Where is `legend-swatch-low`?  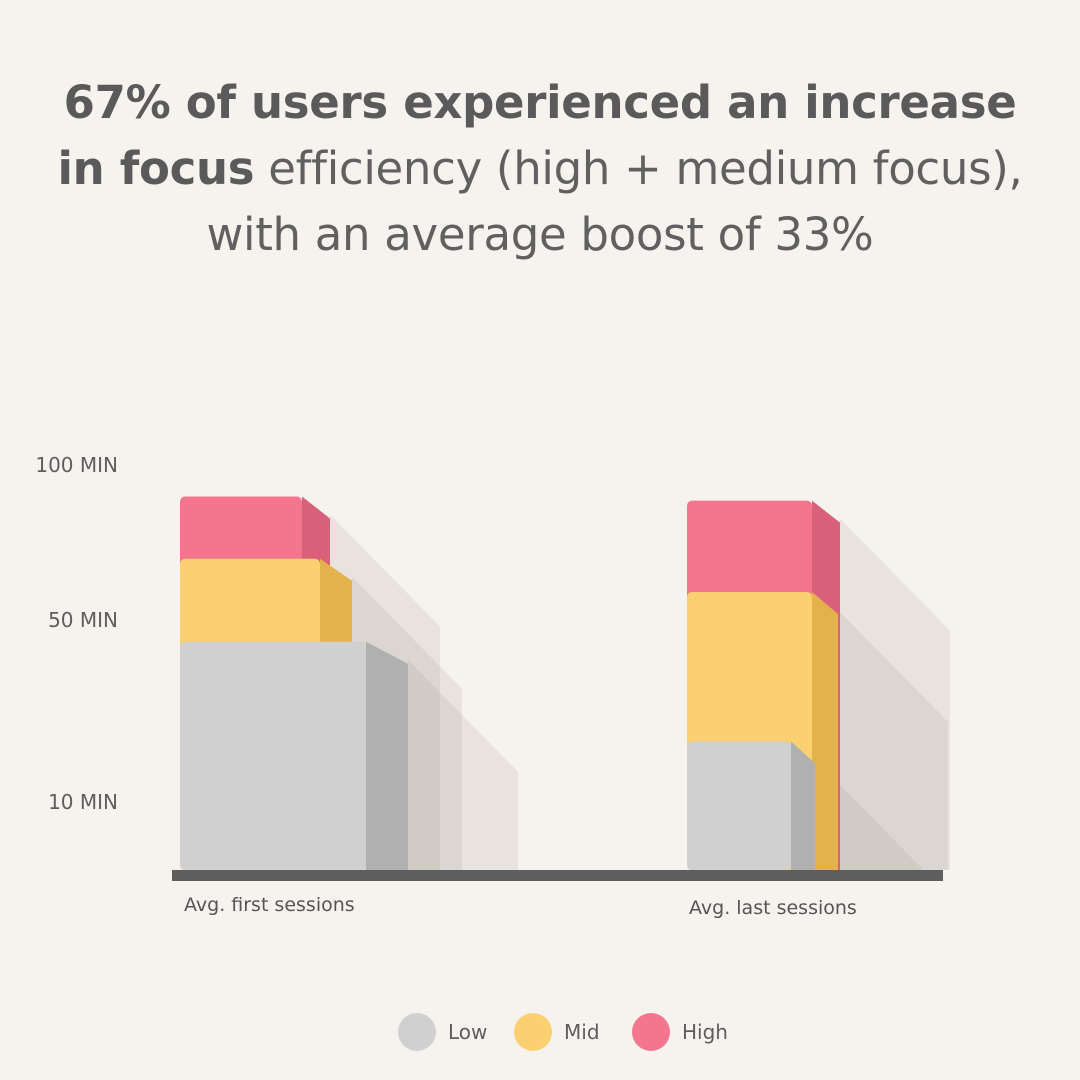 legend-swatch-low is located at coordinates (417, 1032).